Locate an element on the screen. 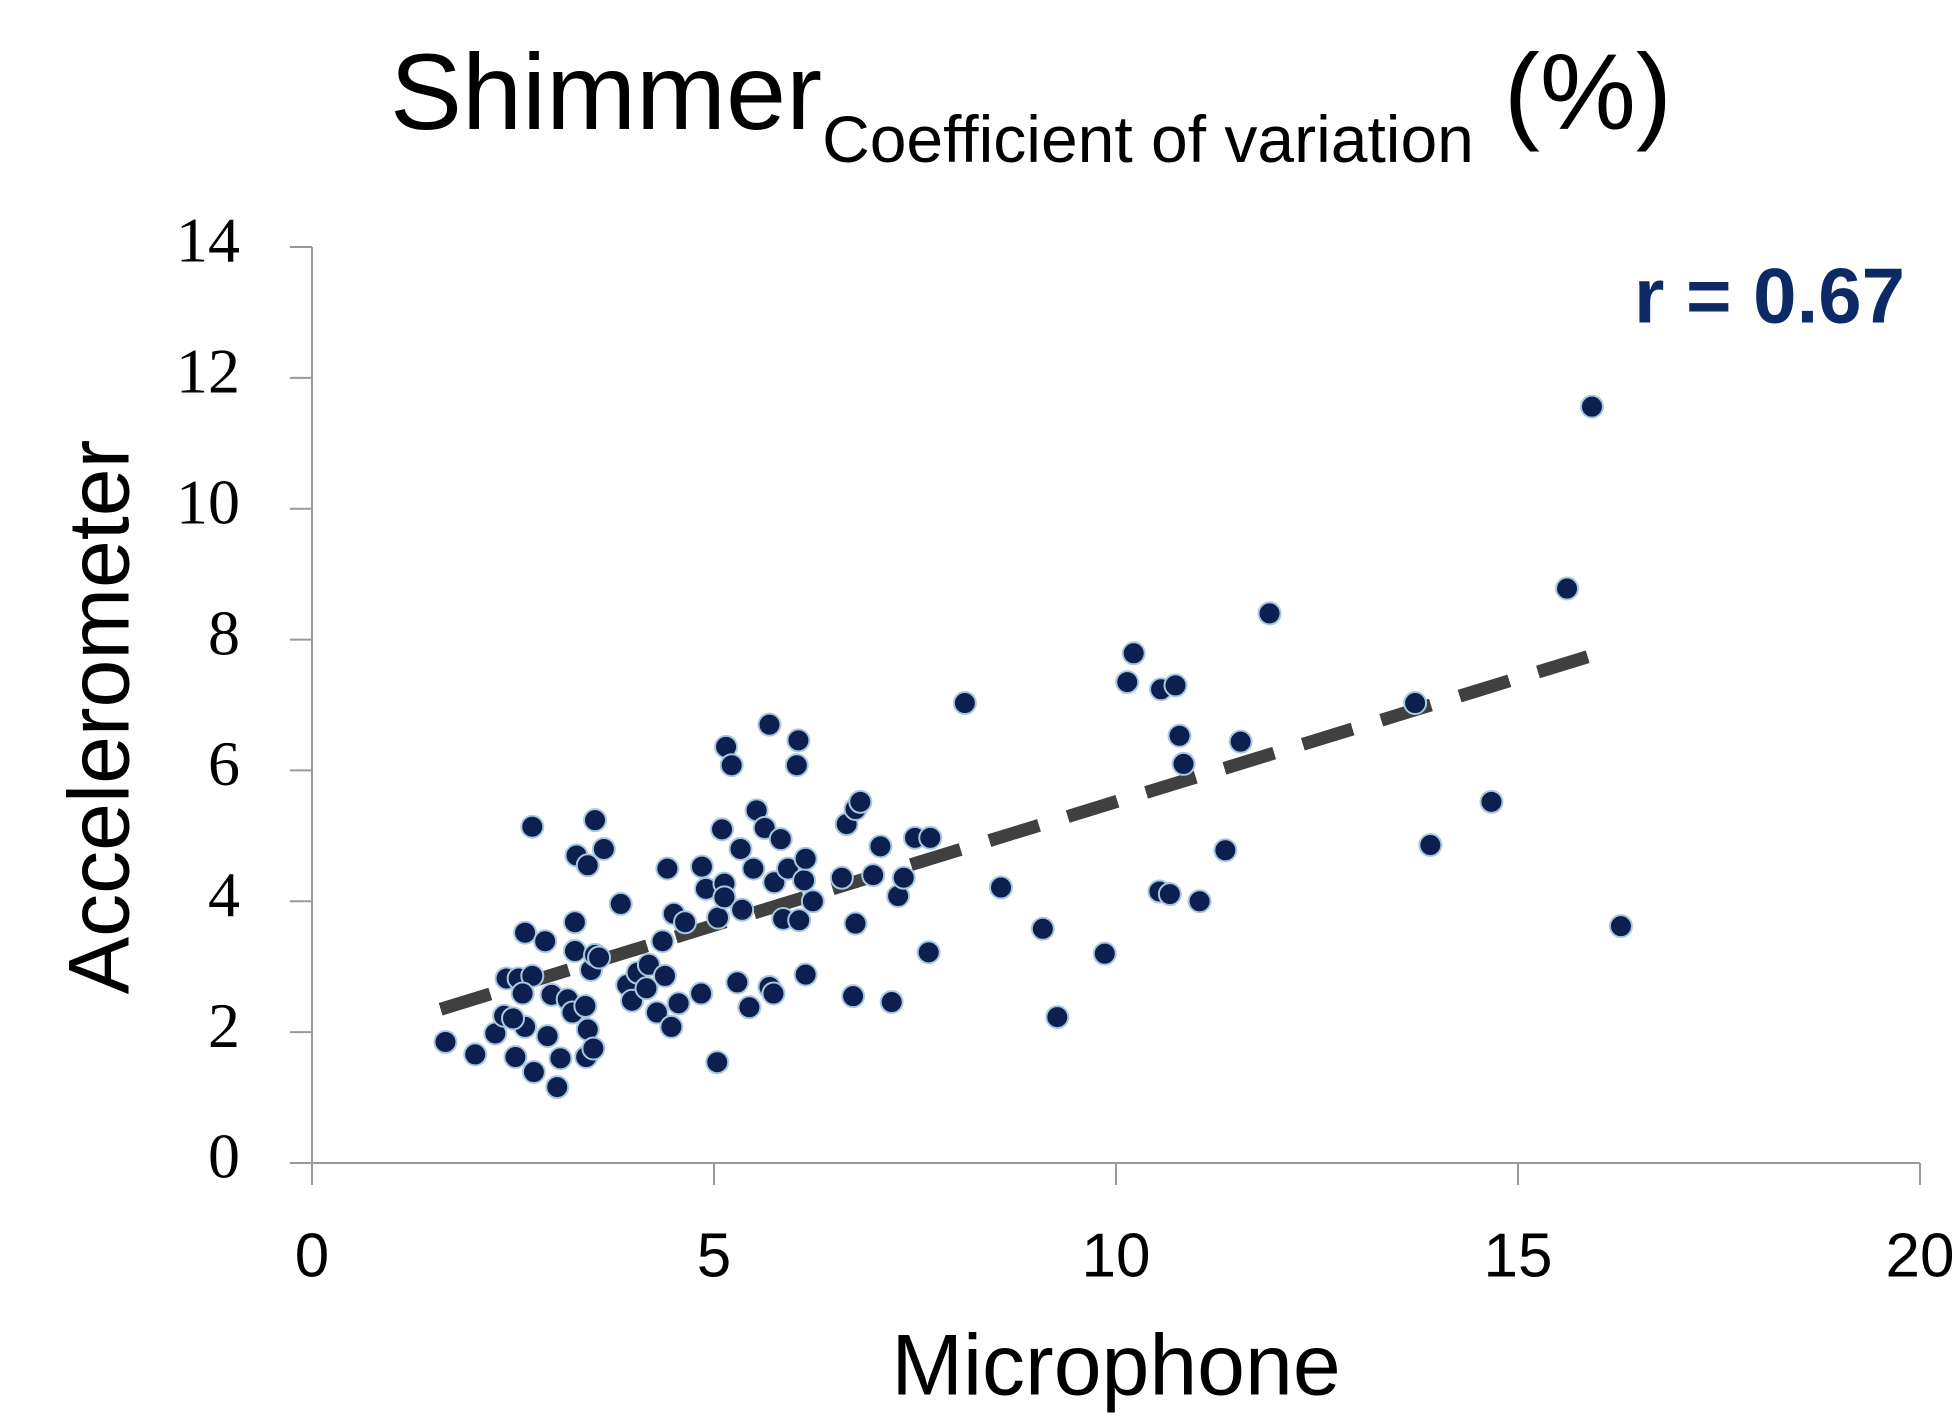 The image size is (1955, 1420). x-axis-label: Microphone is located at coordinates (1115, 1366).